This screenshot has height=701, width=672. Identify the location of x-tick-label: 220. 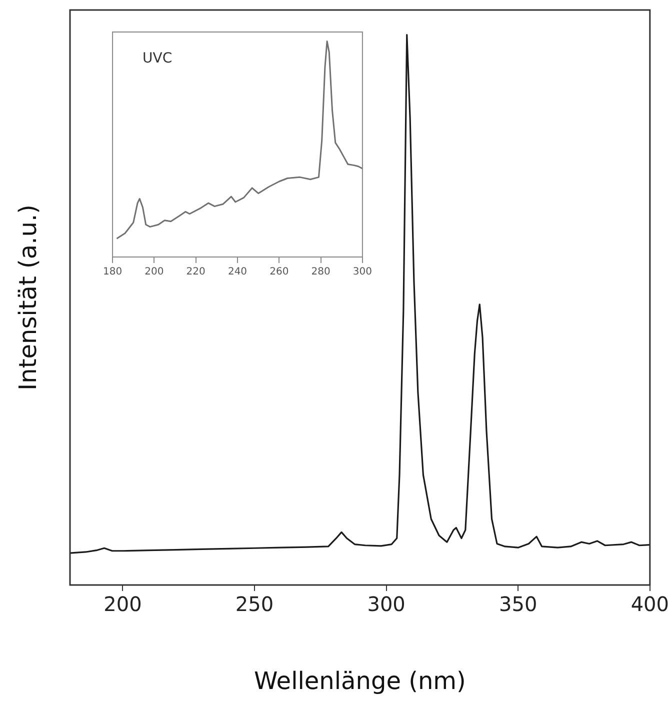
(196, 272).